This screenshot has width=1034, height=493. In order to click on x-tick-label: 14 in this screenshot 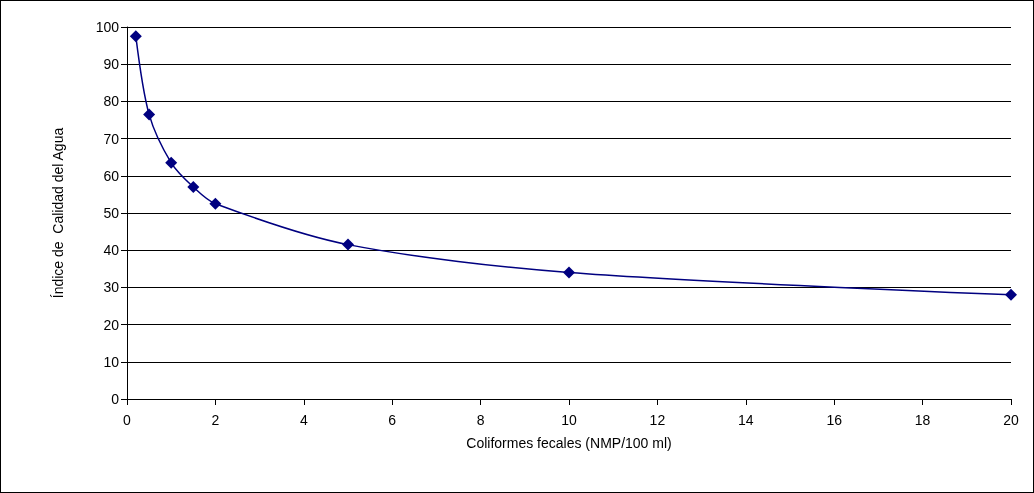, I will do `click(746, 420)`.